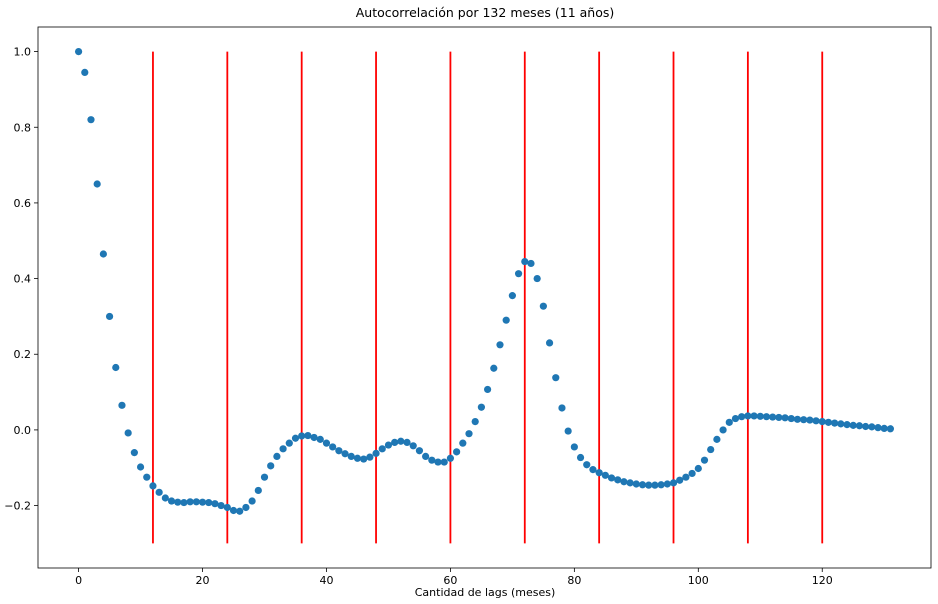 This screenshot has width=938, height=604. What do you see at coordinates (698, 580) in the screenshot?
I see `x-tick-label: 100` at bounding box center [698, 580].